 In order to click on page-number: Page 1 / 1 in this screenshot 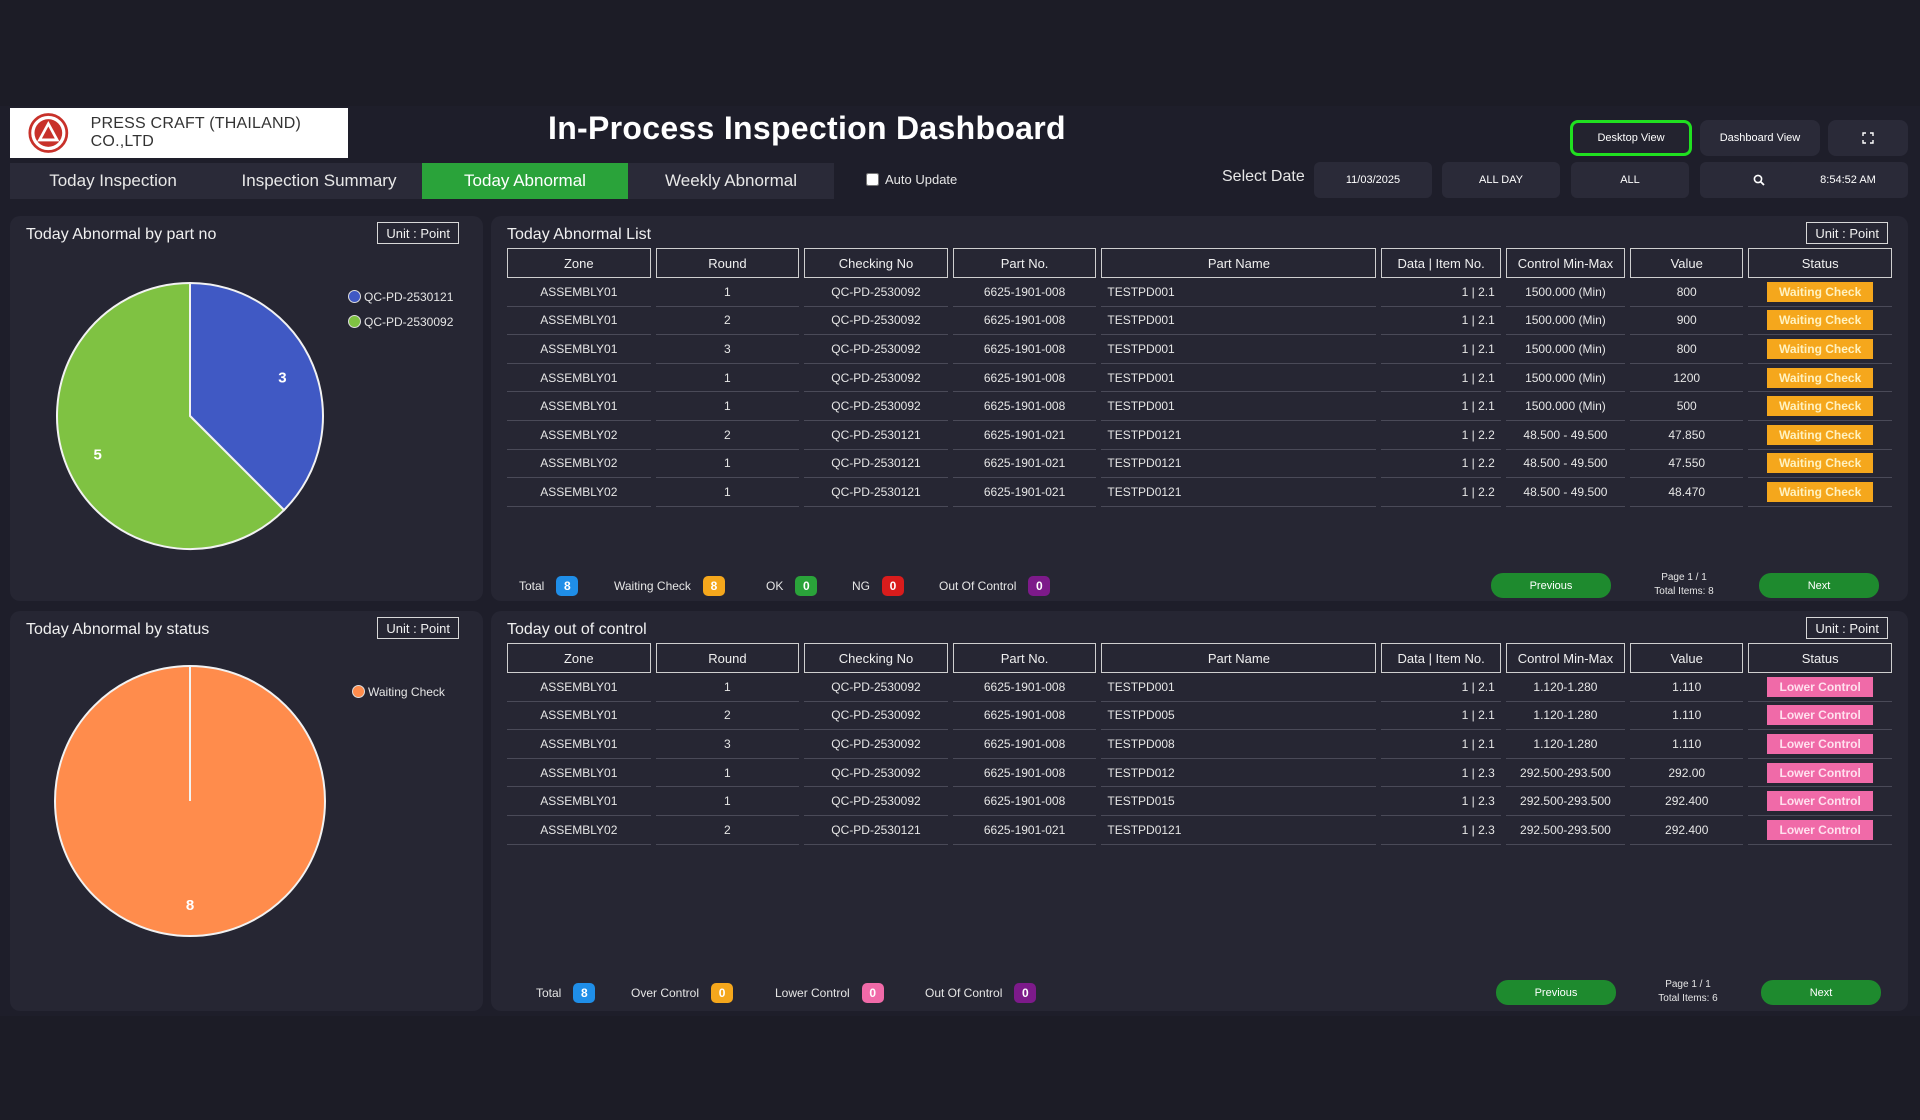, I will do `click(1684, 577)`.